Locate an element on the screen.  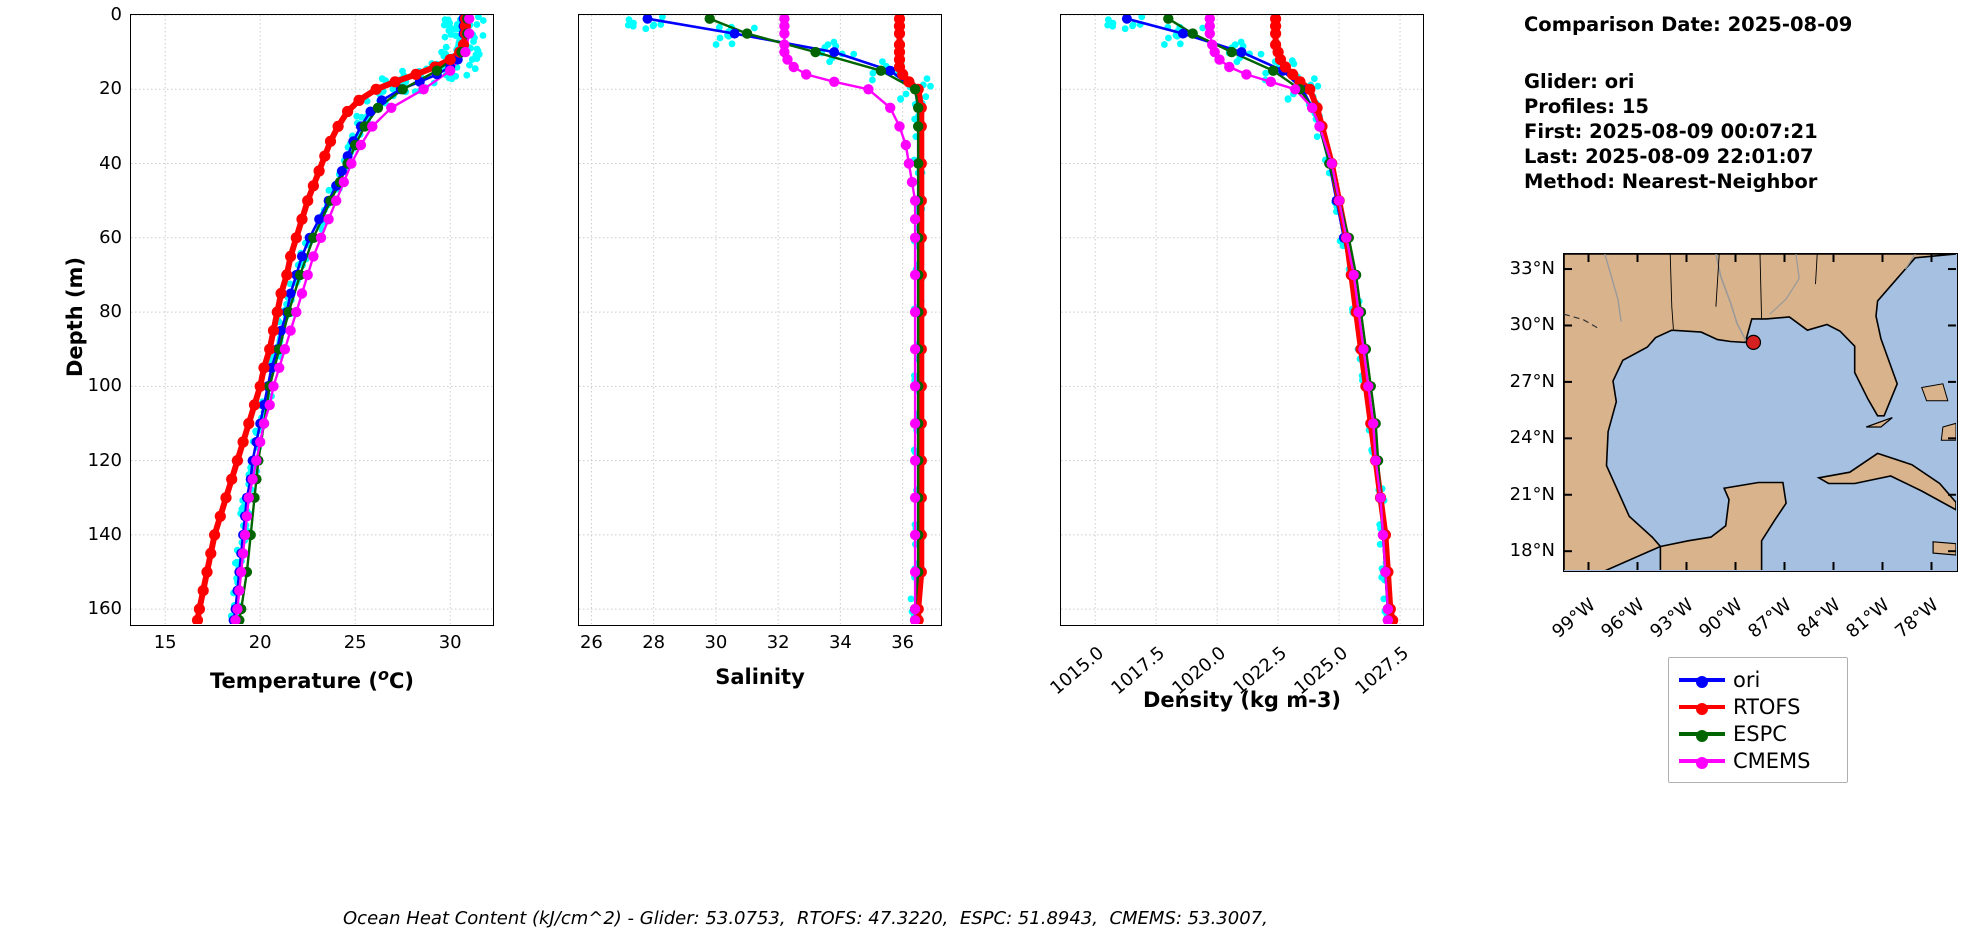
x-tick-label: 26 is located at coordinates (591, 642).